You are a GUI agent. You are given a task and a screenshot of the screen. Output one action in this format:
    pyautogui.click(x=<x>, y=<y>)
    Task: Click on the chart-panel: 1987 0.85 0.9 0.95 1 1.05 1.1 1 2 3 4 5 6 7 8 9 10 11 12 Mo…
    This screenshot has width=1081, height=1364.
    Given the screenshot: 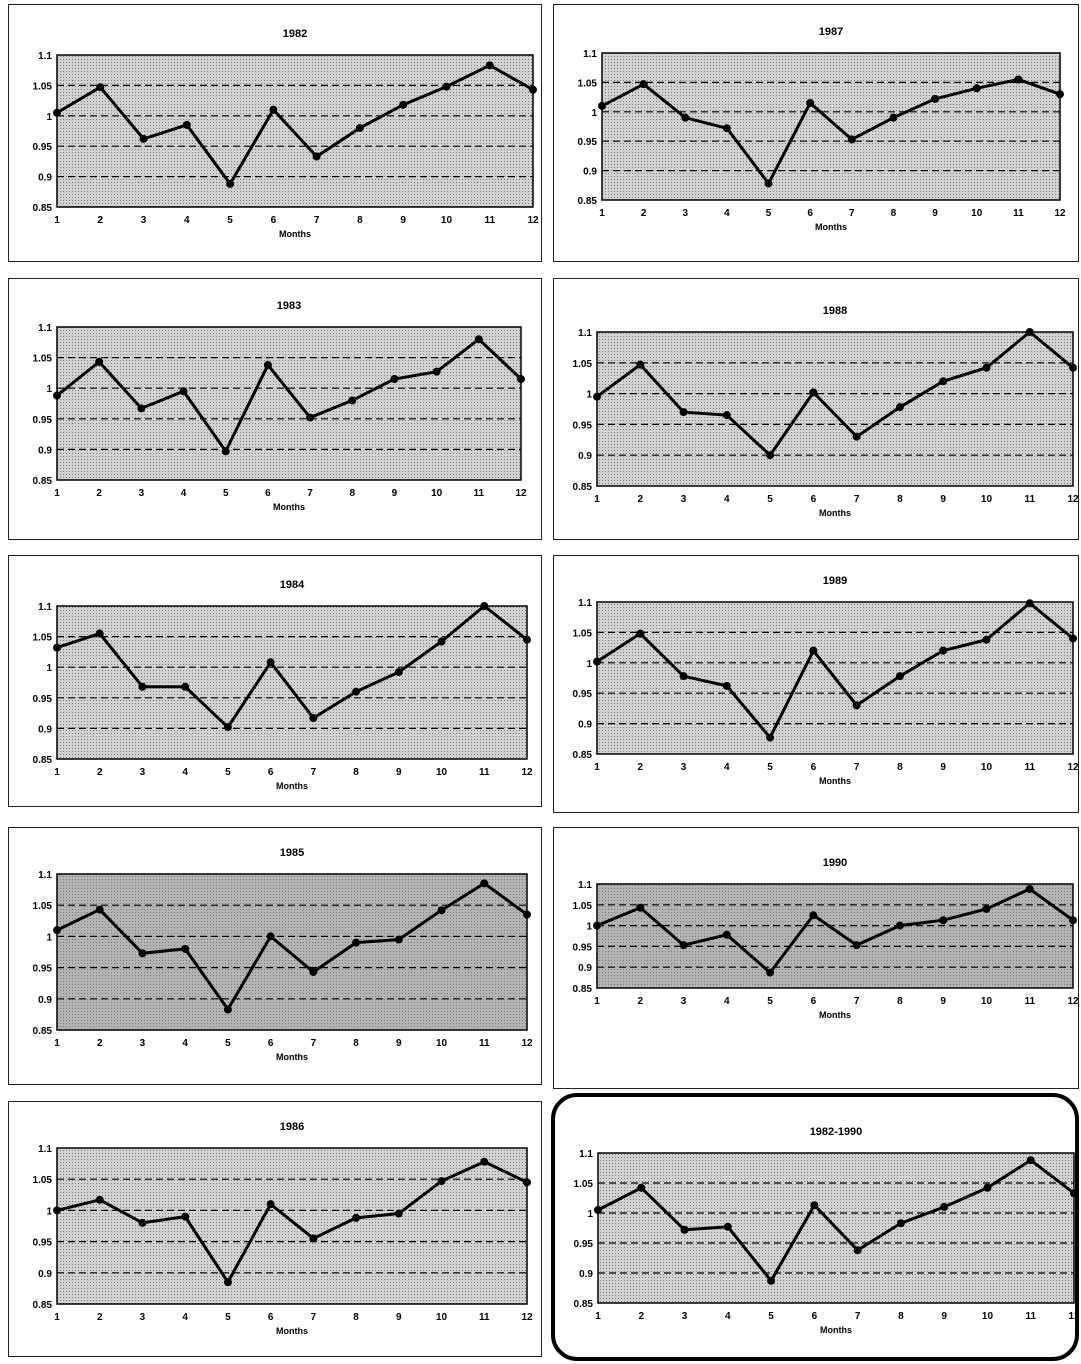 What is the action you would take?
    pyautogui.click(x=816, y=133)
    